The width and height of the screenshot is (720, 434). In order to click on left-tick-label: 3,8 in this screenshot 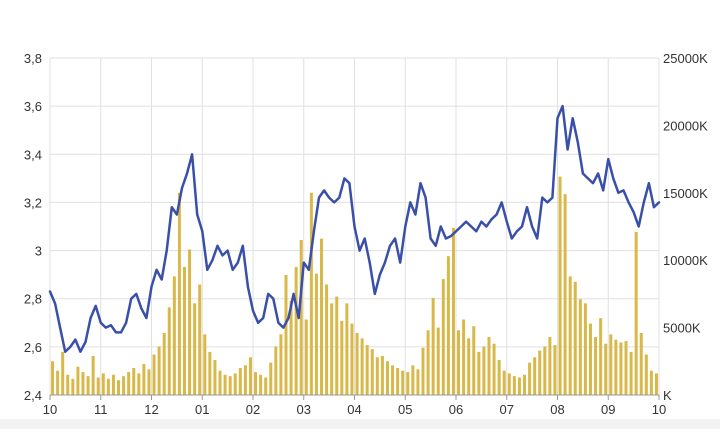, I will do `click(33, 58)`.